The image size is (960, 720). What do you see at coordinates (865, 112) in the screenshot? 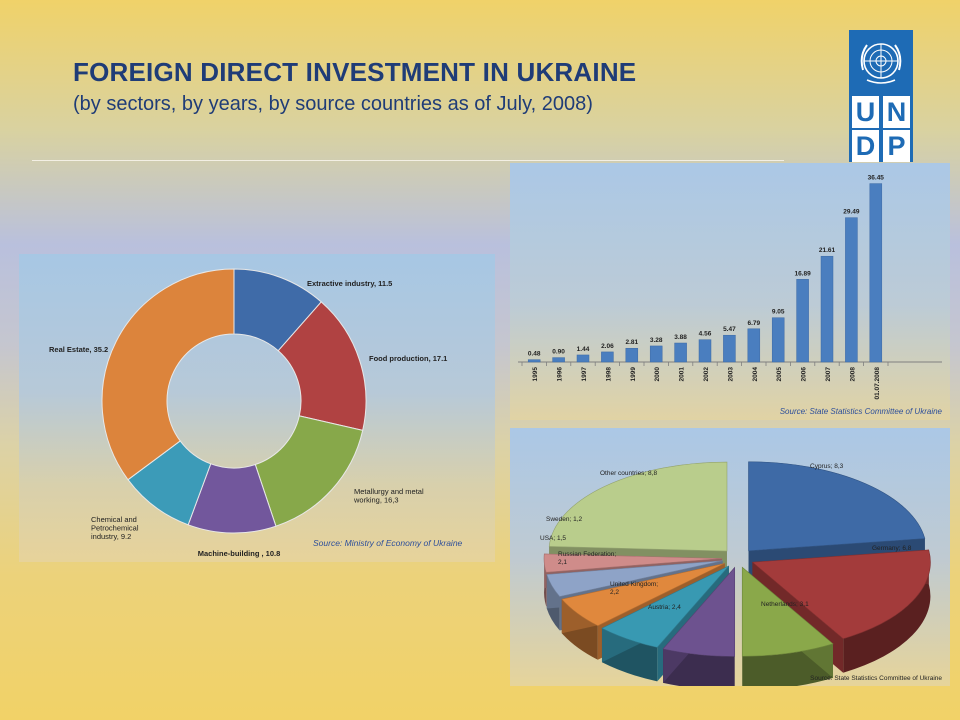
I see `logo-letter-u: U` at bounding box center [865, 112].